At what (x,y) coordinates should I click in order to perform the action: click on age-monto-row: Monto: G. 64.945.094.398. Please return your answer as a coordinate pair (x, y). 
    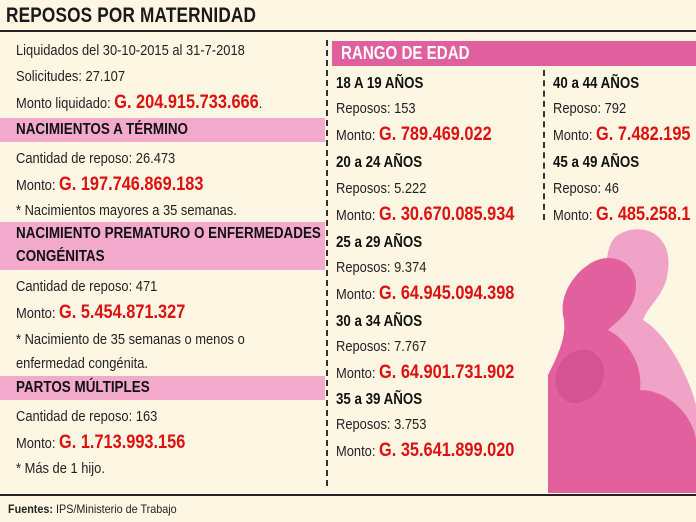
    Looking at the image, I should click on (425, 294).